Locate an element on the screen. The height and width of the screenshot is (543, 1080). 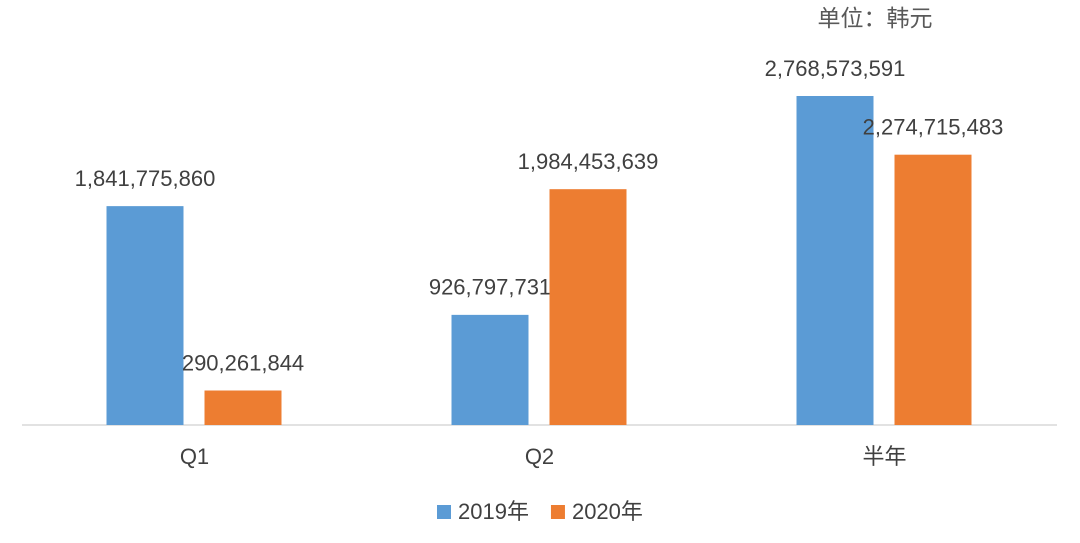
value-label: 290,261,844 is located at coordinates (243, 362).